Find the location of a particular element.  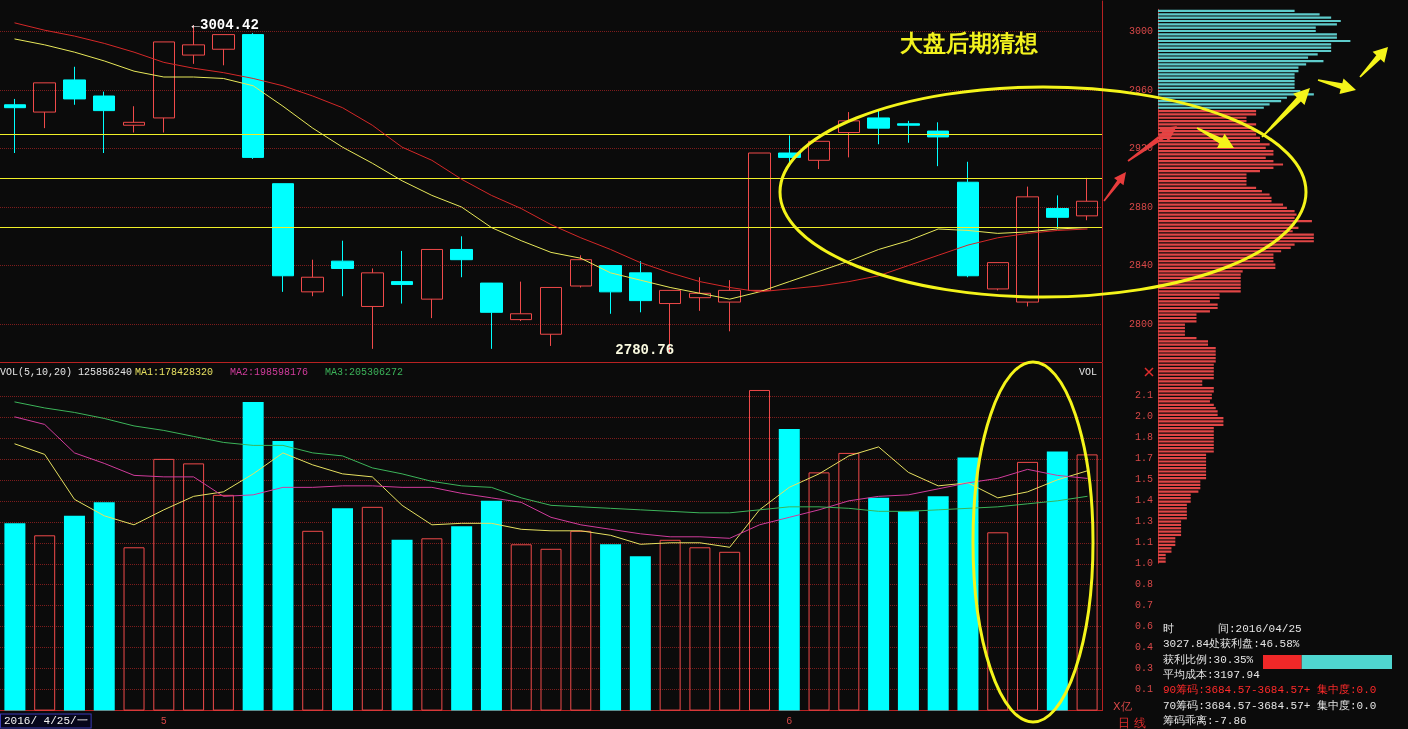

y-tick-label: 0.8 is located at coordinates (1143, 585).